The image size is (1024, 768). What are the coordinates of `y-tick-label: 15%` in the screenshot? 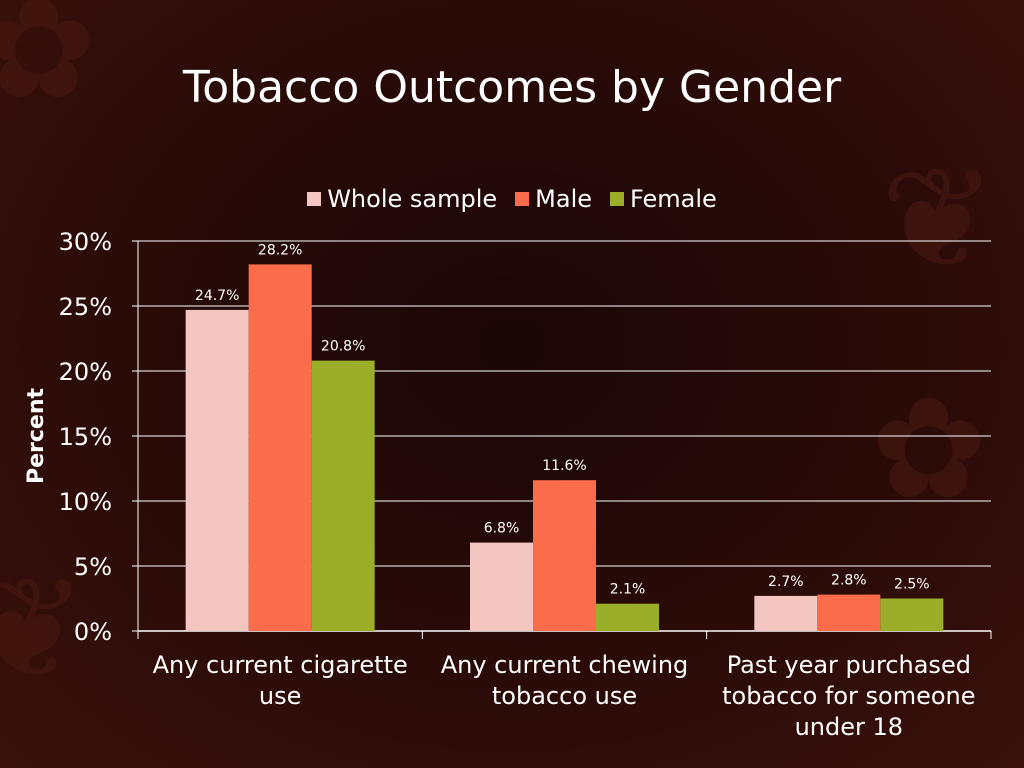 It's located at (85, 437).